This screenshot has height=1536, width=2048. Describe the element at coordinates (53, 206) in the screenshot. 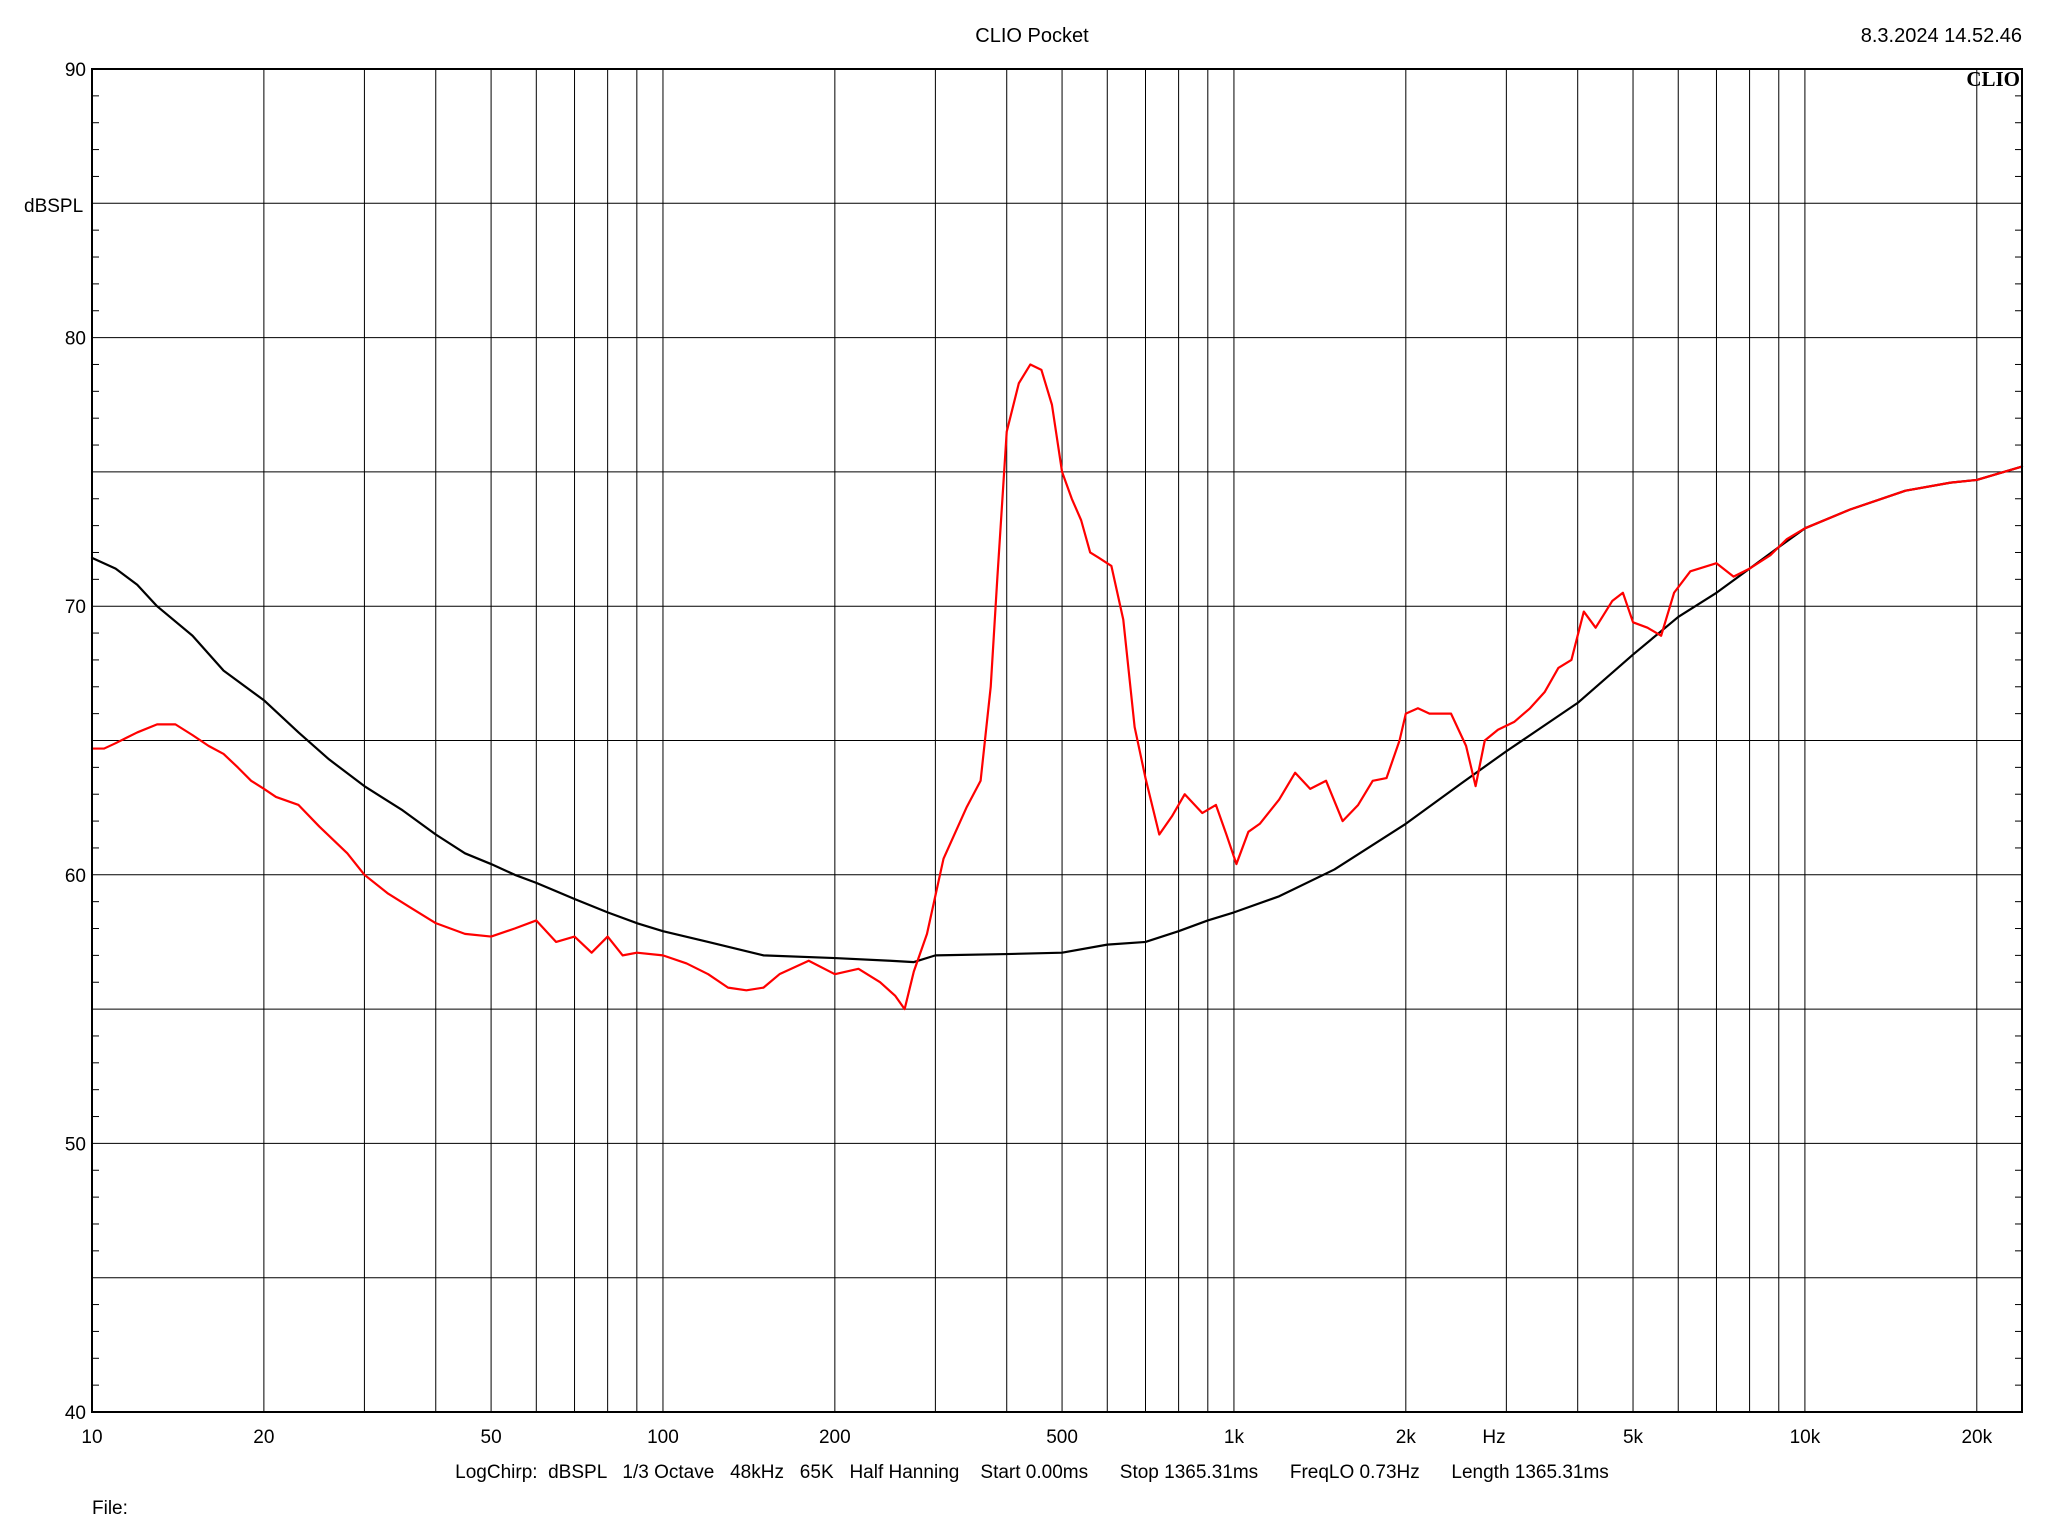

I see `y-axis-label: dBSPL` at that location.